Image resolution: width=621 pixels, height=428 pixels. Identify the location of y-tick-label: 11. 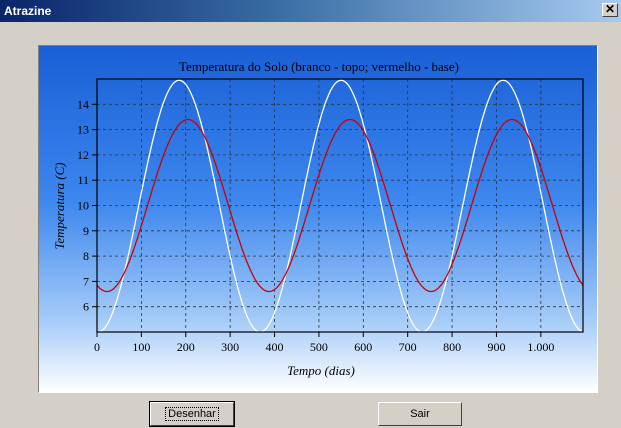
(83, 180).